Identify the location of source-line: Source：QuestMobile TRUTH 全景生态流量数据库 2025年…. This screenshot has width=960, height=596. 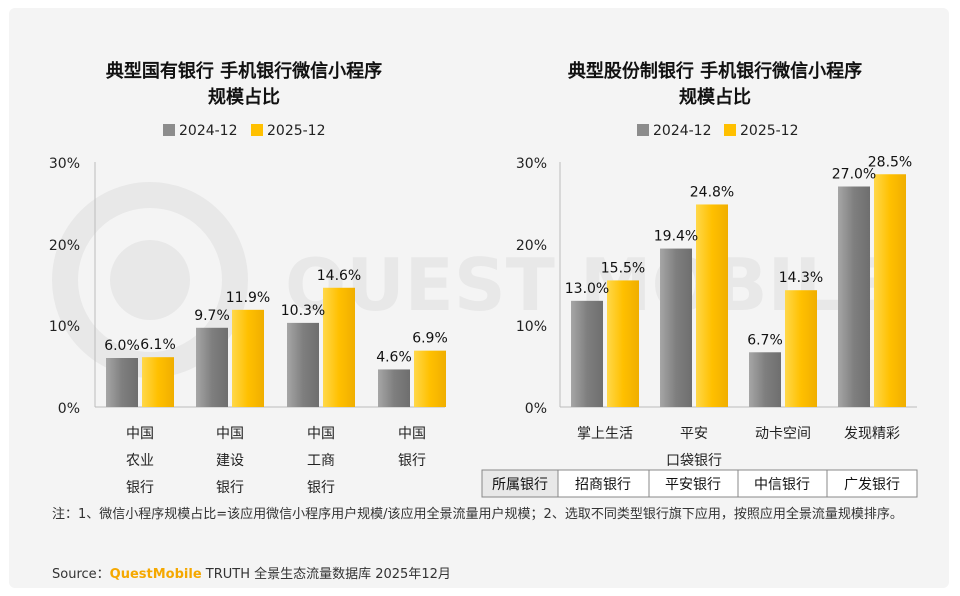
(251, 572).